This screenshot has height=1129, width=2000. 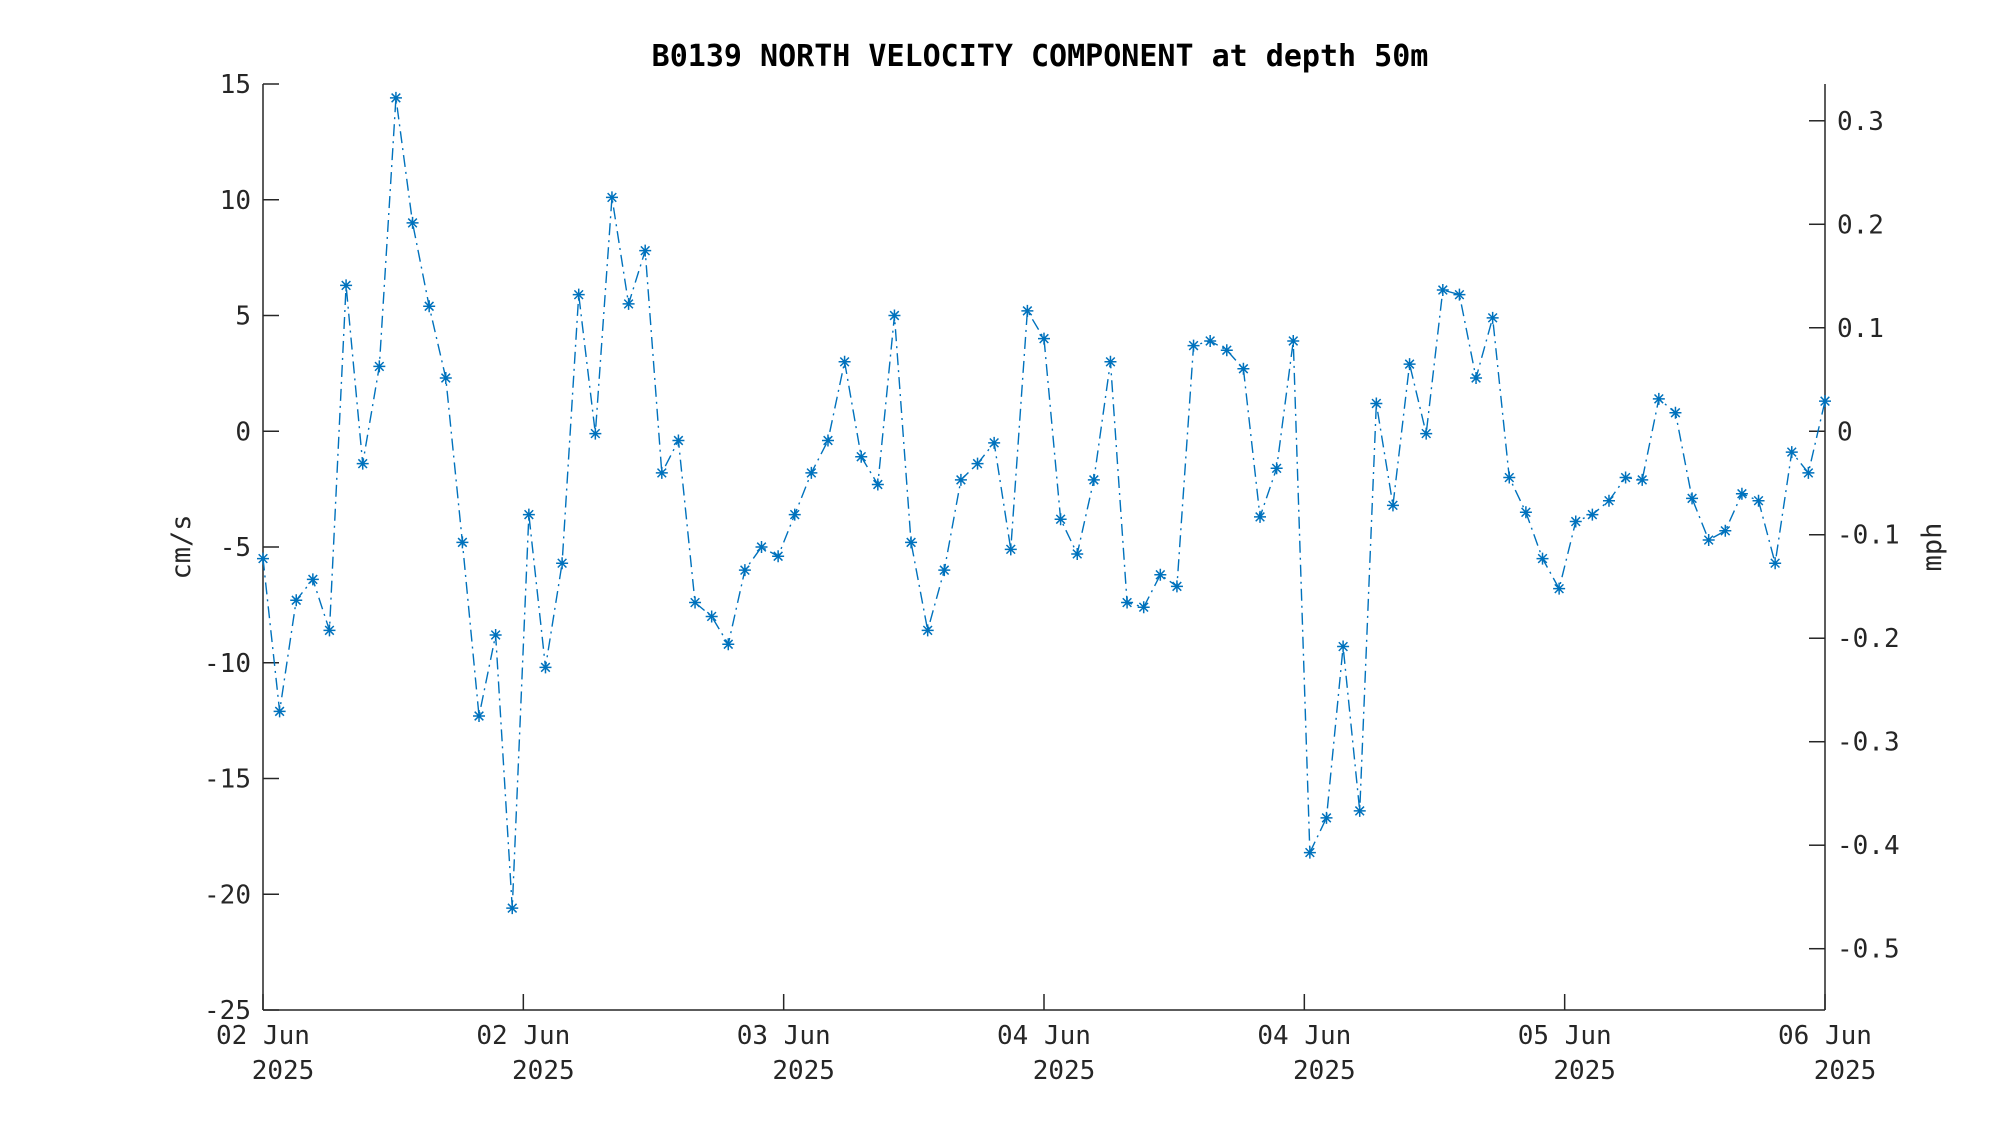 What do you see at coordinates (784, 1036) in the screenshot?
I see `x-tick-day: 03 Jun` at bounding box center [784, 1036].